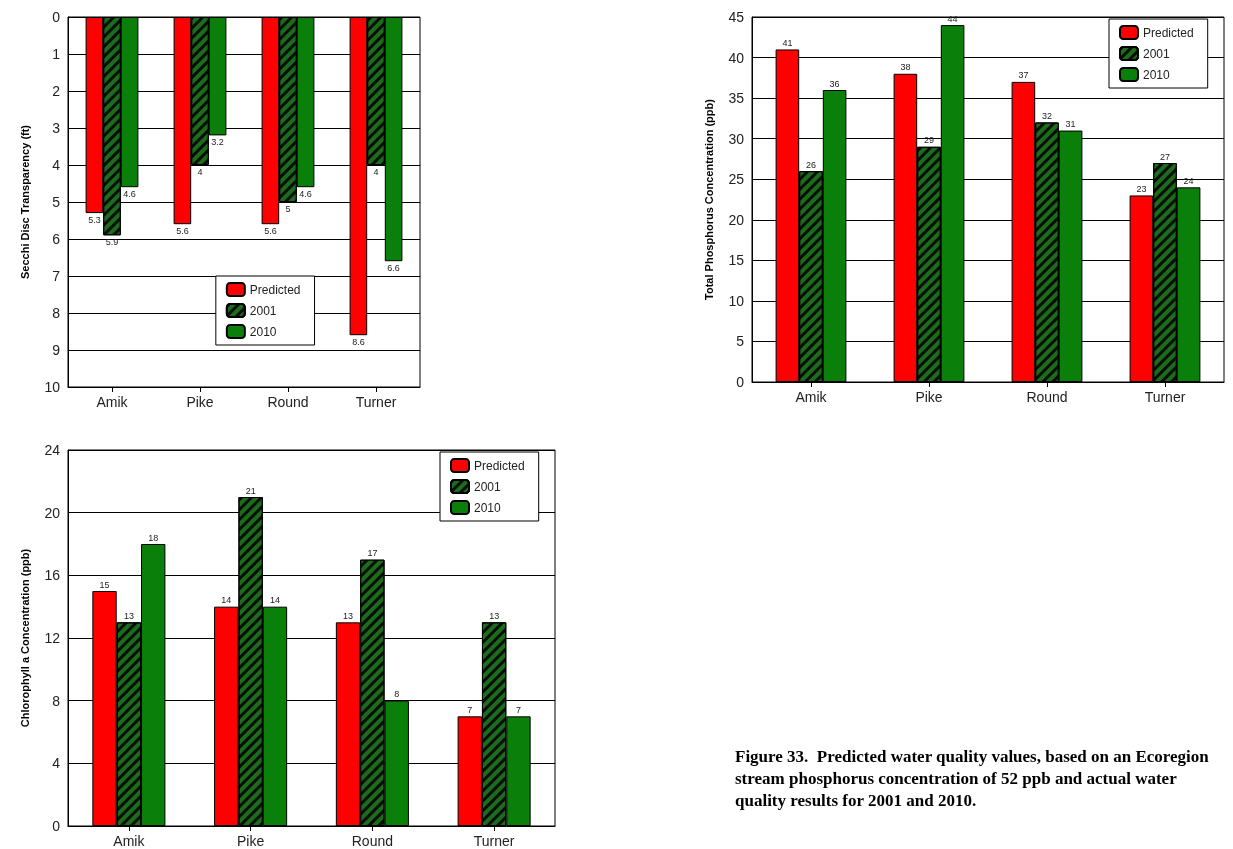 This screenshot has height=849, width=1233. What do you see at coordinates (217, 141) in the screenshot?
I see `data-label: 3.2` at bounding box center [217, 141].